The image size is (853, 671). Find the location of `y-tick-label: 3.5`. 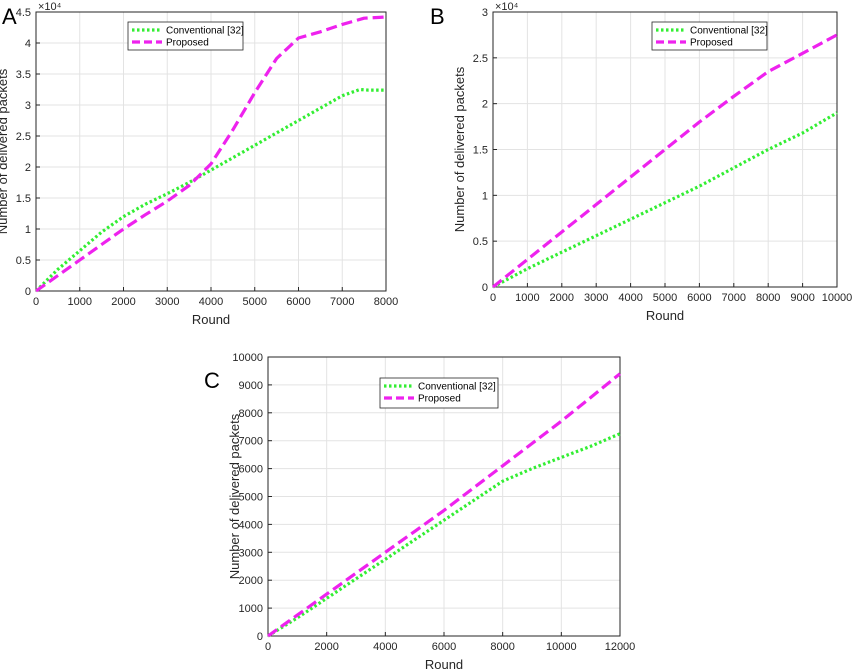

y-tick-label: 3.5 is located at coordinates (23, 75).